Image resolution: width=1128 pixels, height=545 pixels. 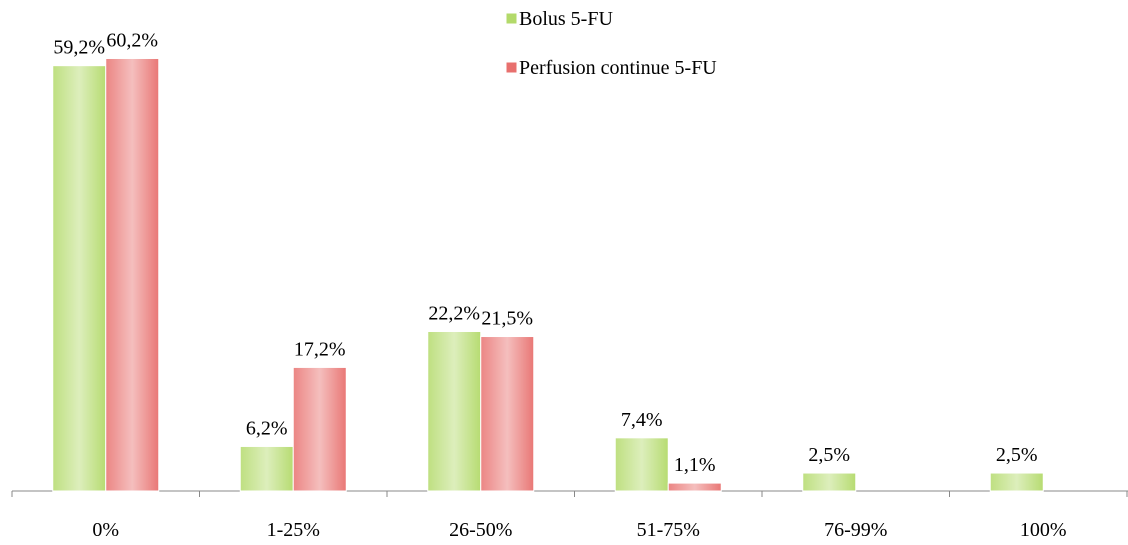 I want to click on x-tick-label: 51-75%, so click(x=668, y=530).